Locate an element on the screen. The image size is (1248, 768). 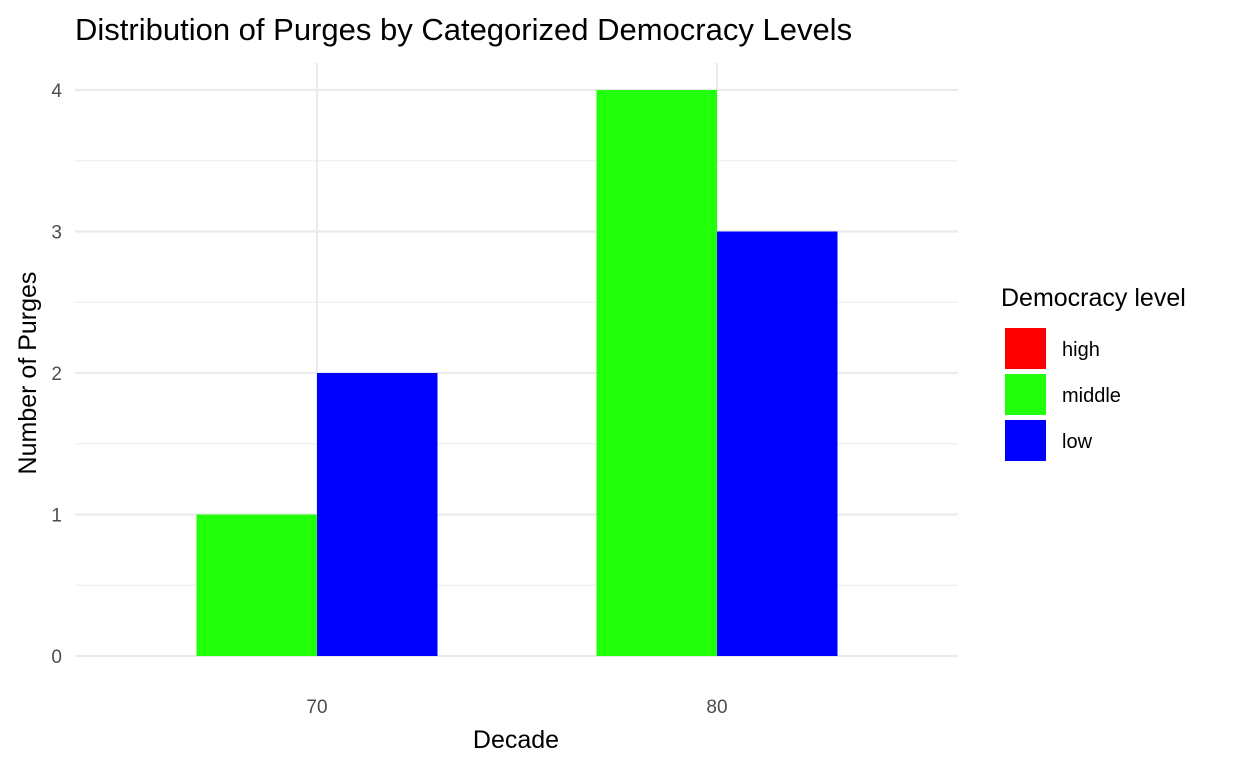
x-tick-label: 80 is located at coordinates (716, 707).